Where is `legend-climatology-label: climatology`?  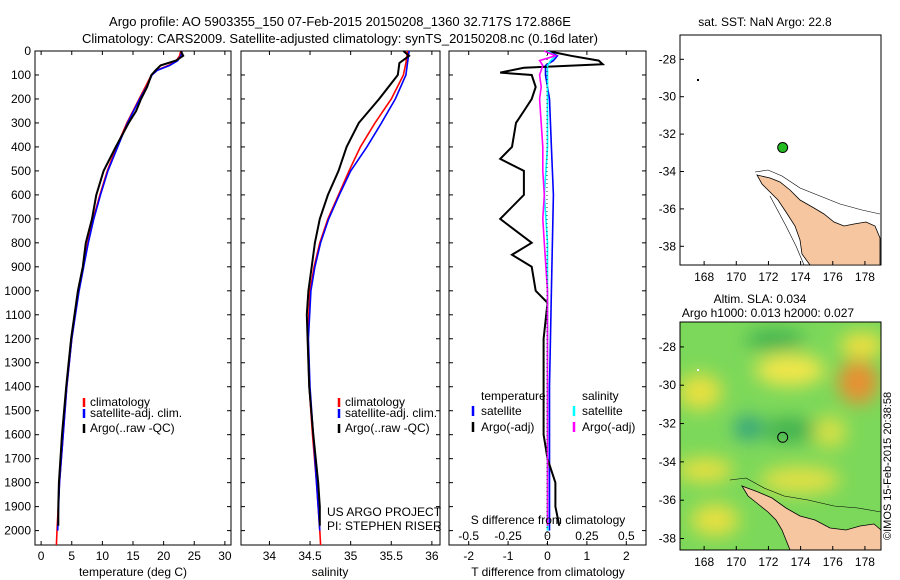
legend-climatology-label: climatology is located at coordinates (120, 402).